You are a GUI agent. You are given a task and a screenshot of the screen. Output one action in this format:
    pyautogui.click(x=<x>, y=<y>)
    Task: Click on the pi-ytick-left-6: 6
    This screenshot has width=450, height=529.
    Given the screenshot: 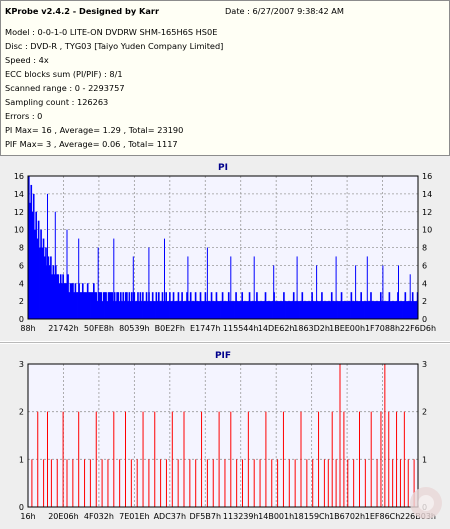 What is the action you would take?
    pyautogui.click(x=21, y=265)
    